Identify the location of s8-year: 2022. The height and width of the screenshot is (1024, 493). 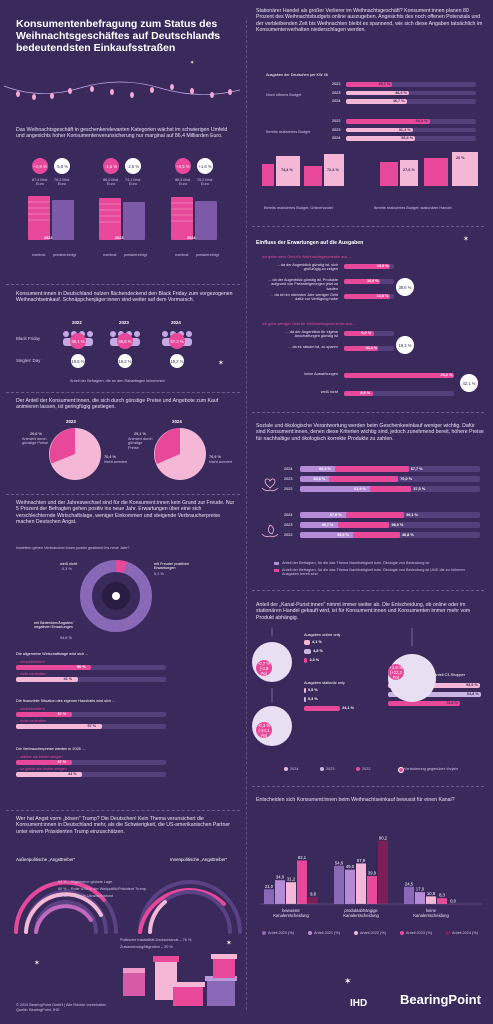
(288, 489).